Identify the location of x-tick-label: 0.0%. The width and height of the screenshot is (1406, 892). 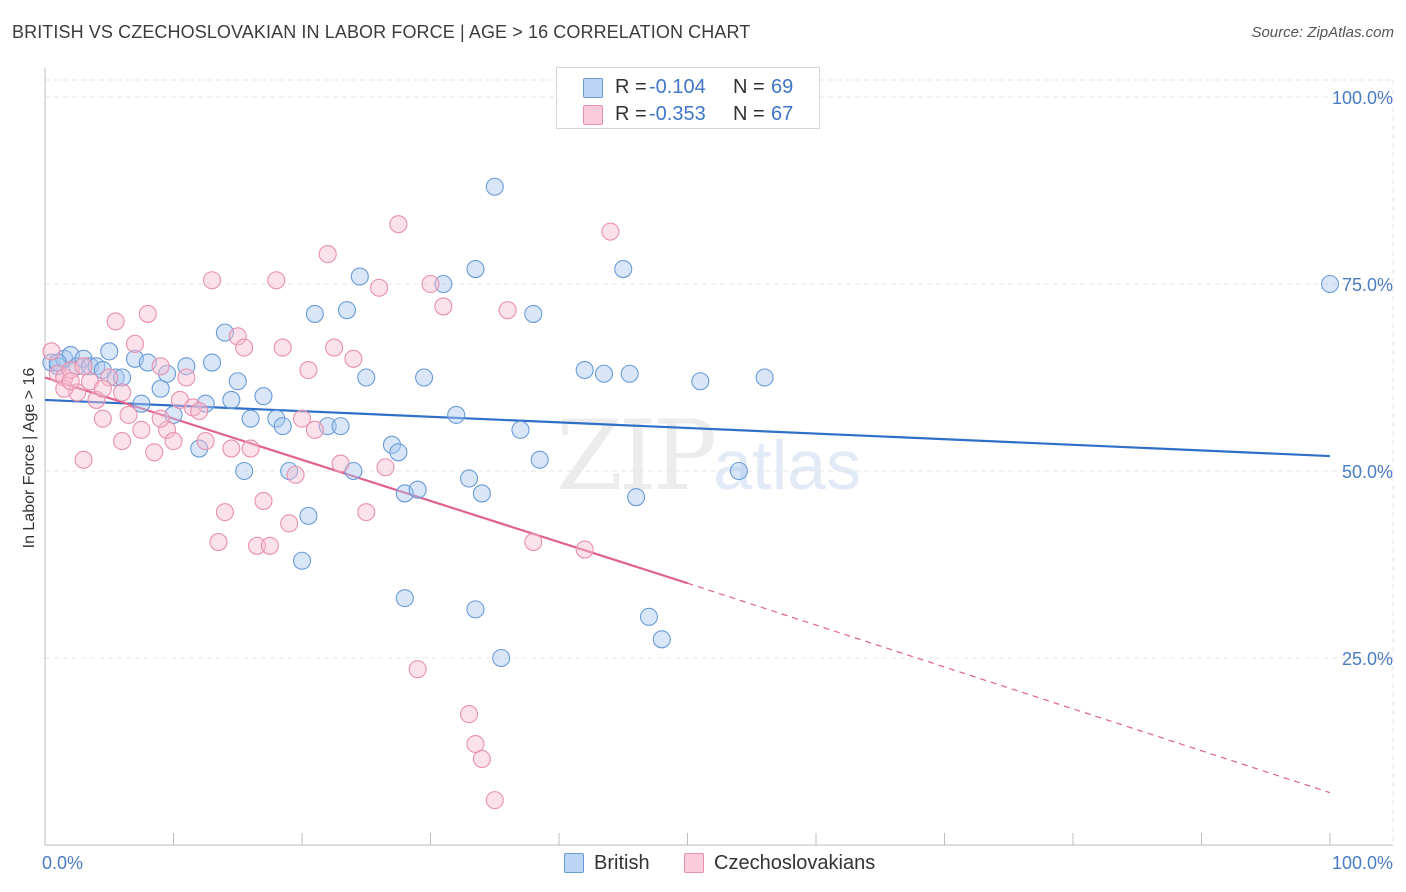
(62, 863).